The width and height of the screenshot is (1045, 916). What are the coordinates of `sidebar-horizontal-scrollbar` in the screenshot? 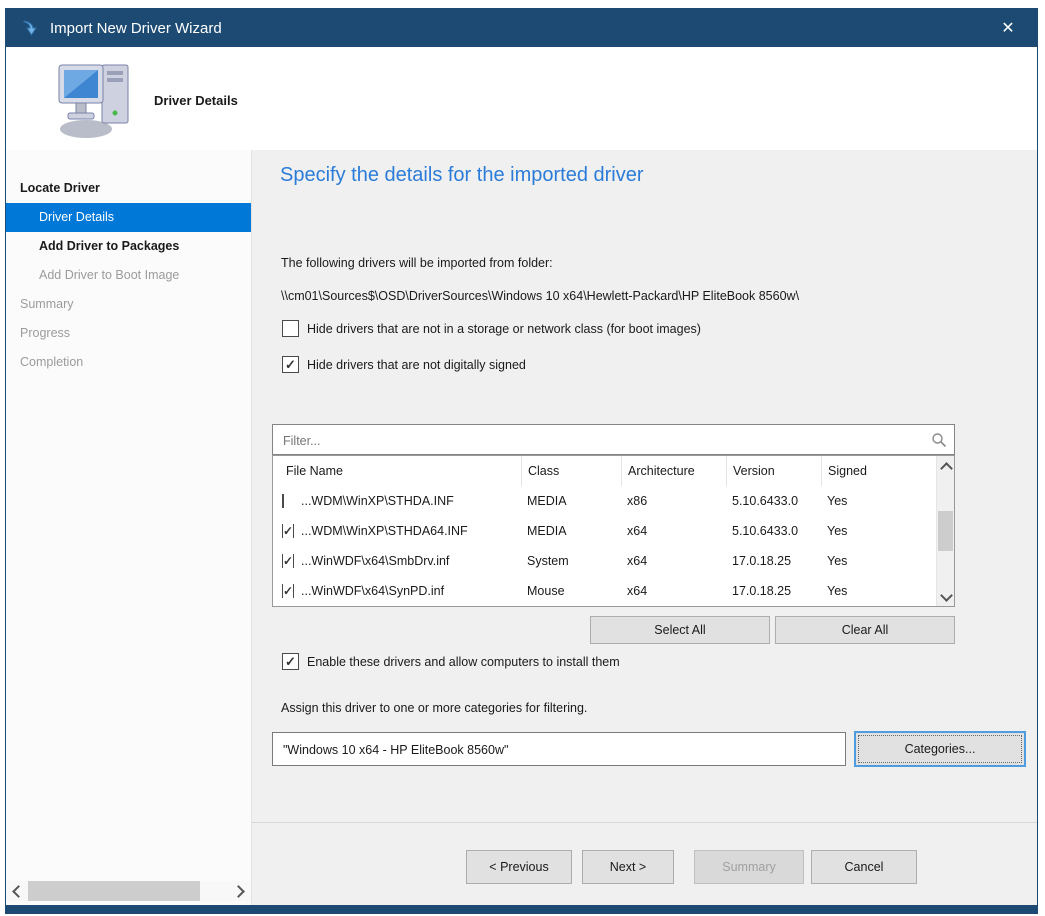 It's located at (128, 891).